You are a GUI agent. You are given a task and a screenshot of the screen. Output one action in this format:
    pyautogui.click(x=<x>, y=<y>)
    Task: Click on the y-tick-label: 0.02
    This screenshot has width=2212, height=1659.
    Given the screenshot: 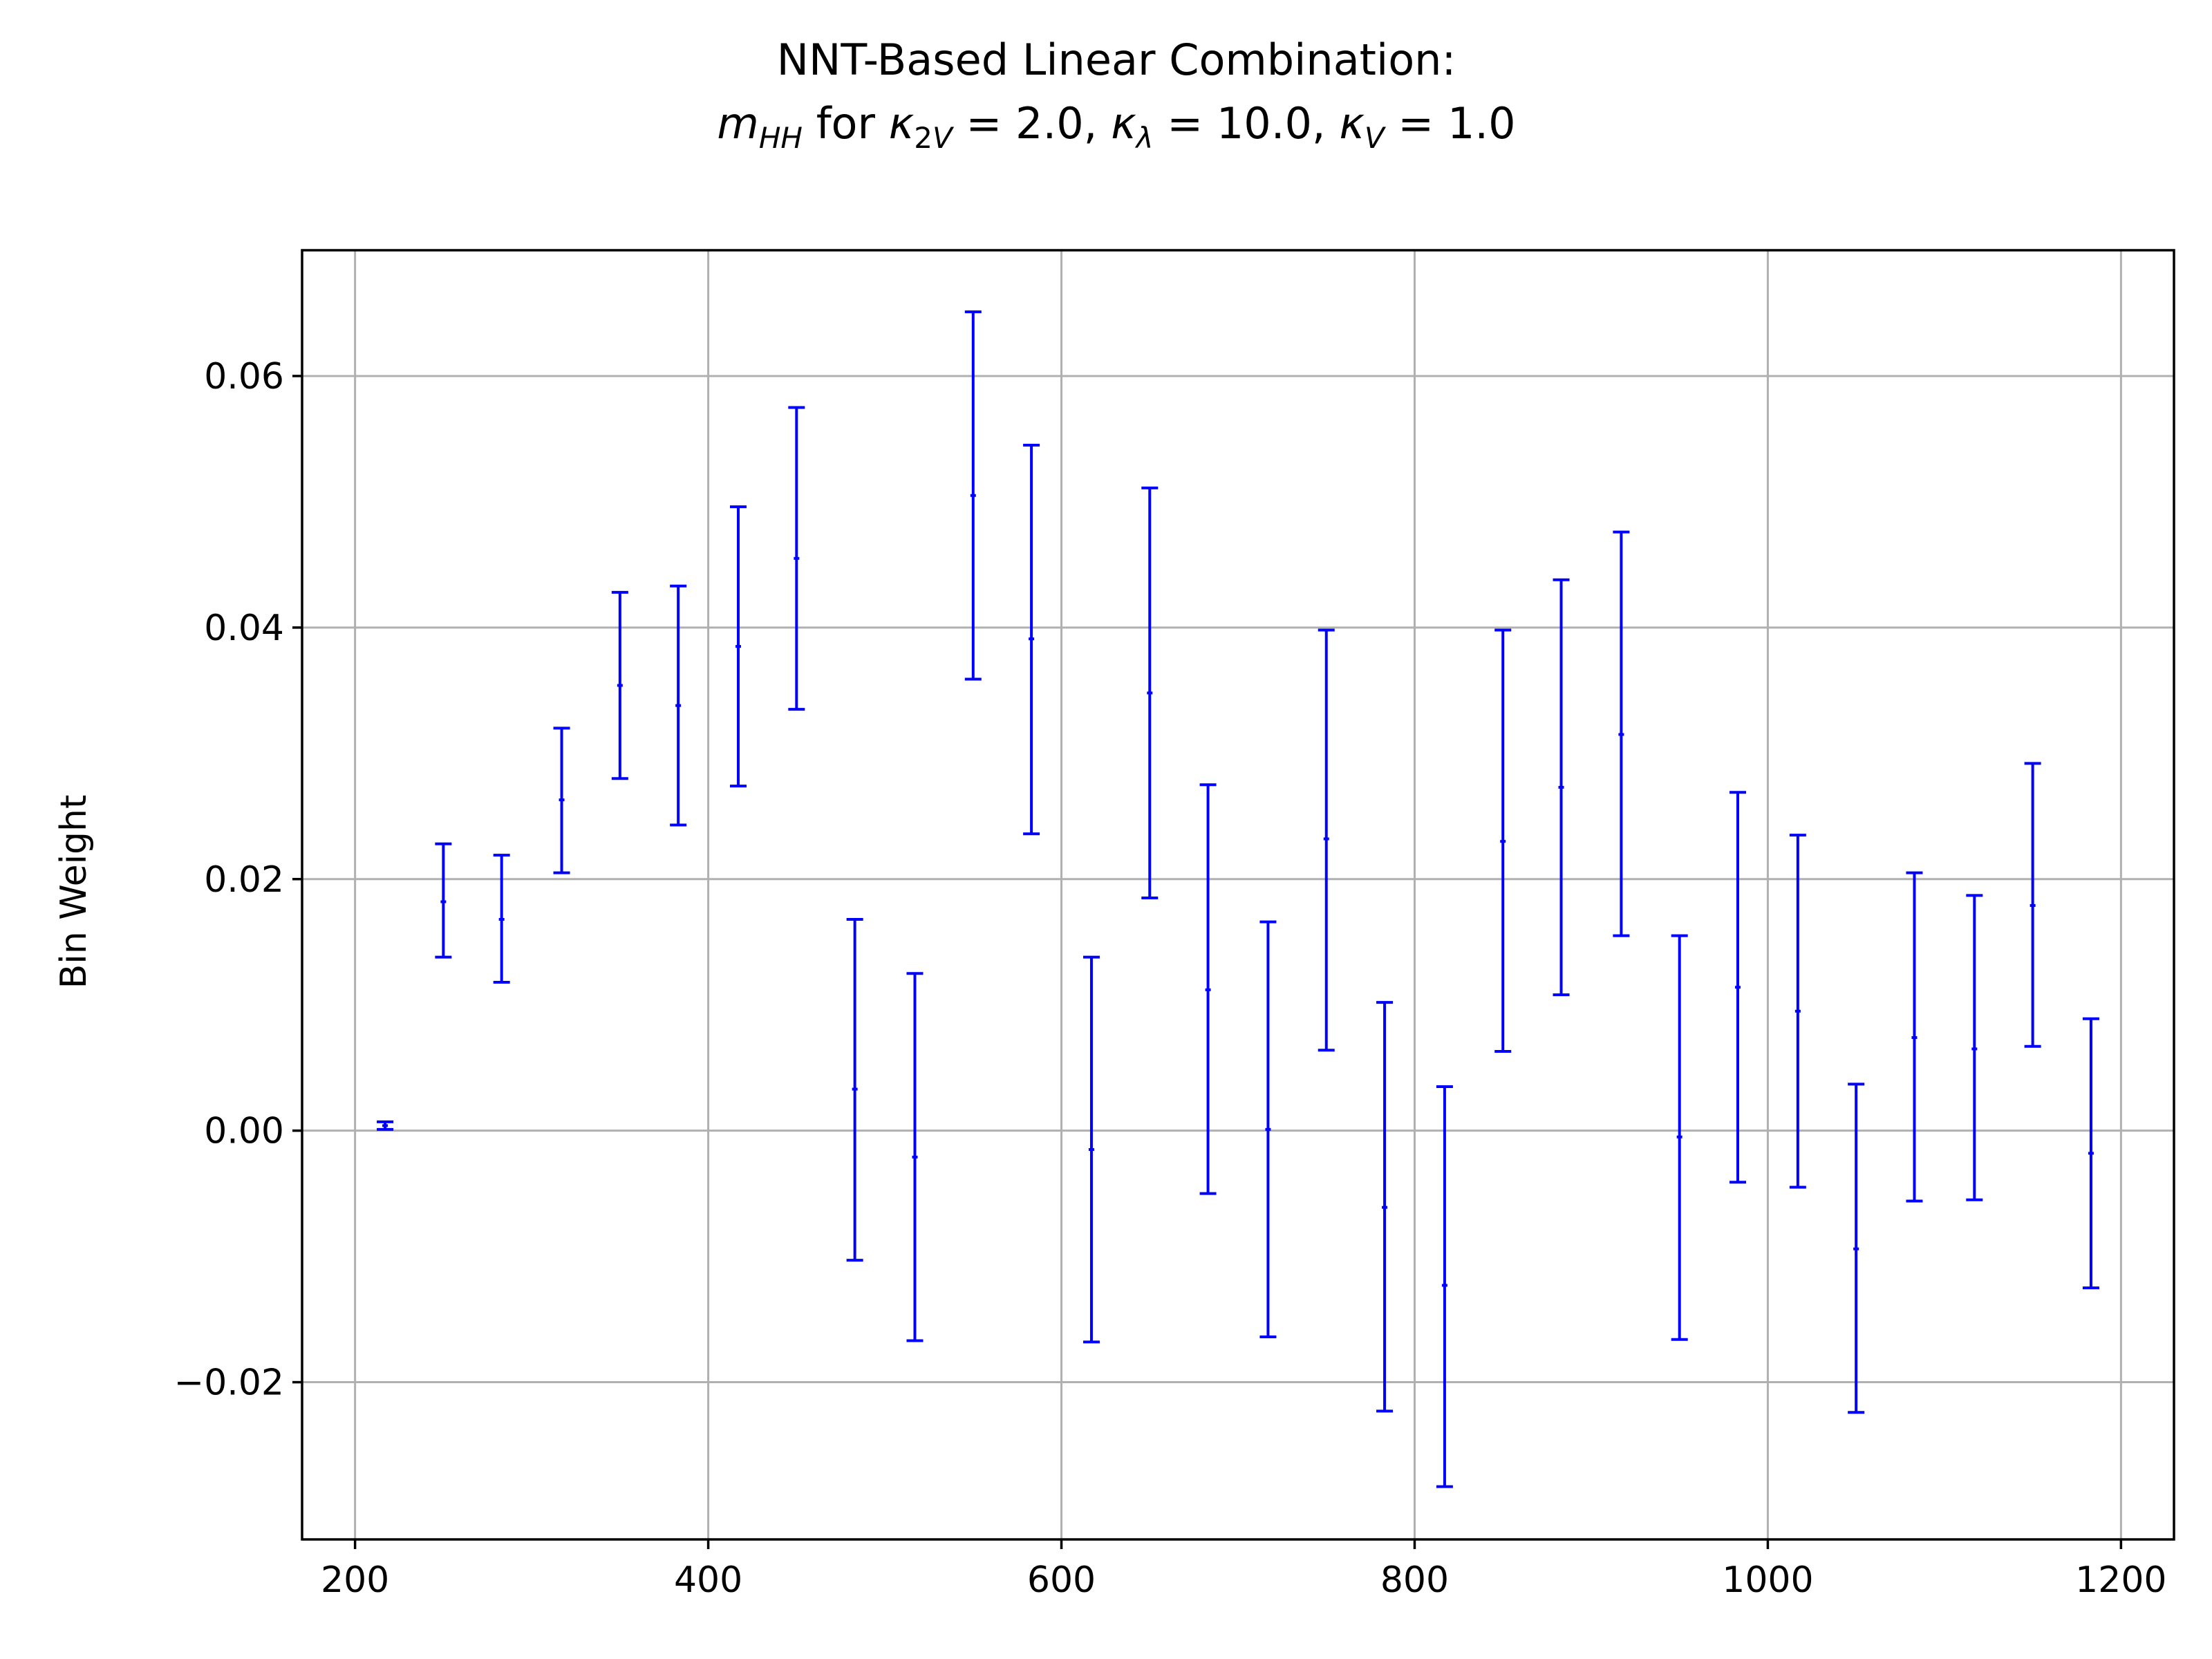 What is the action you would take?
    pyautogui.click(x=244, y=880)
    